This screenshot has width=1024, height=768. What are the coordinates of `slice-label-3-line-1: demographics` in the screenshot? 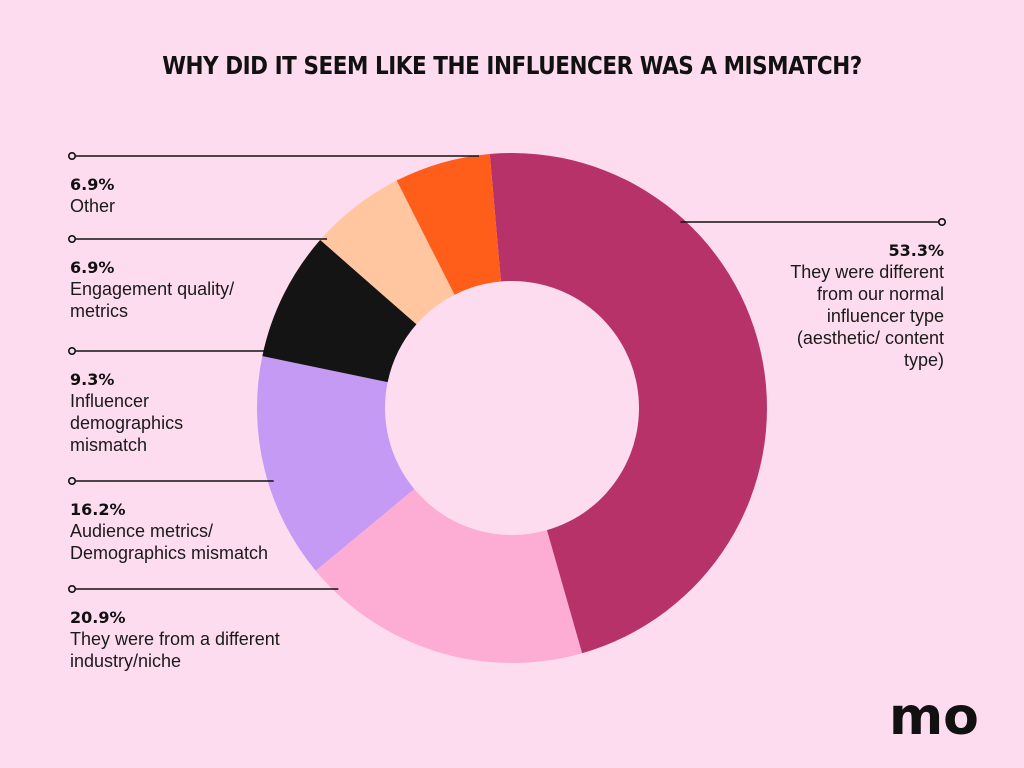 It's located at (126, 423).